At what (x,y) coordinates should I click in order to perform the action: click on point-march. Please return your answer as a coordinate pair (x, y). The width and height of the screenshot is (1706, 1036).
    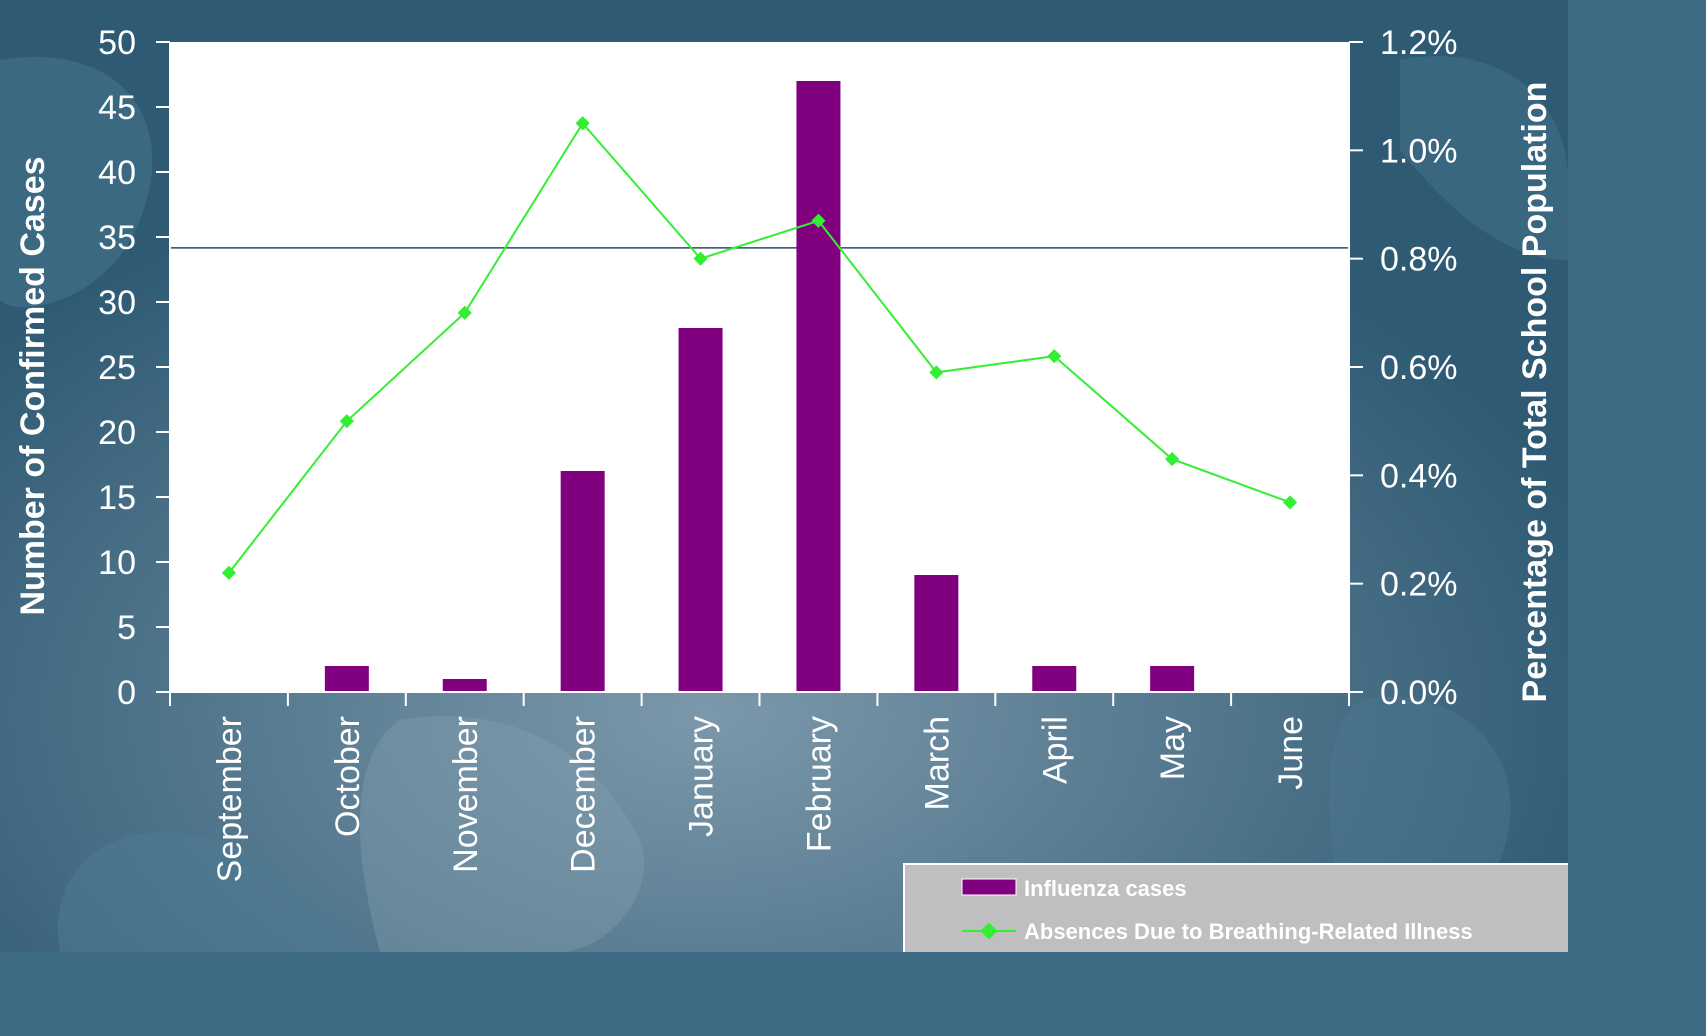
    Looking at the image, I should click on (936, 372).